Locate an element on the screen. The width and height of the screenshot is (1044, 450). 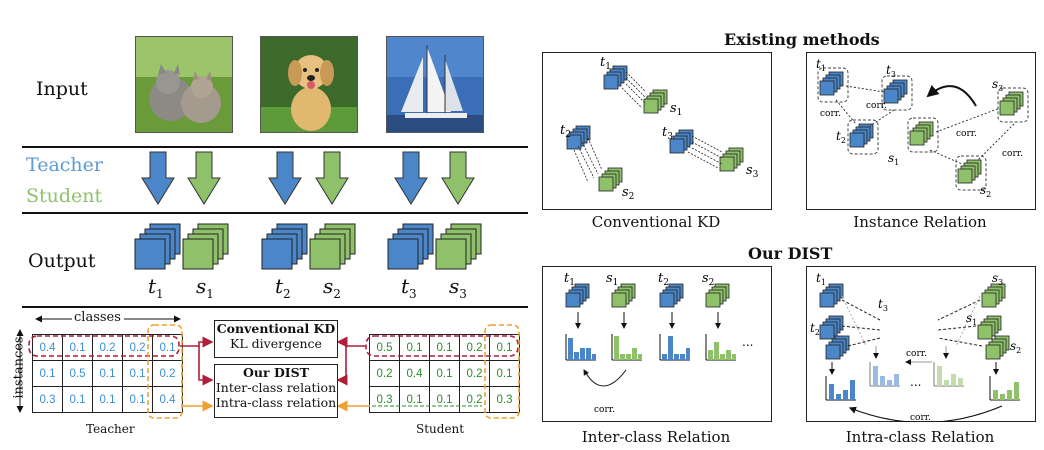
kl-divergence-label: KL divergence is located at coordinates (276, 343).